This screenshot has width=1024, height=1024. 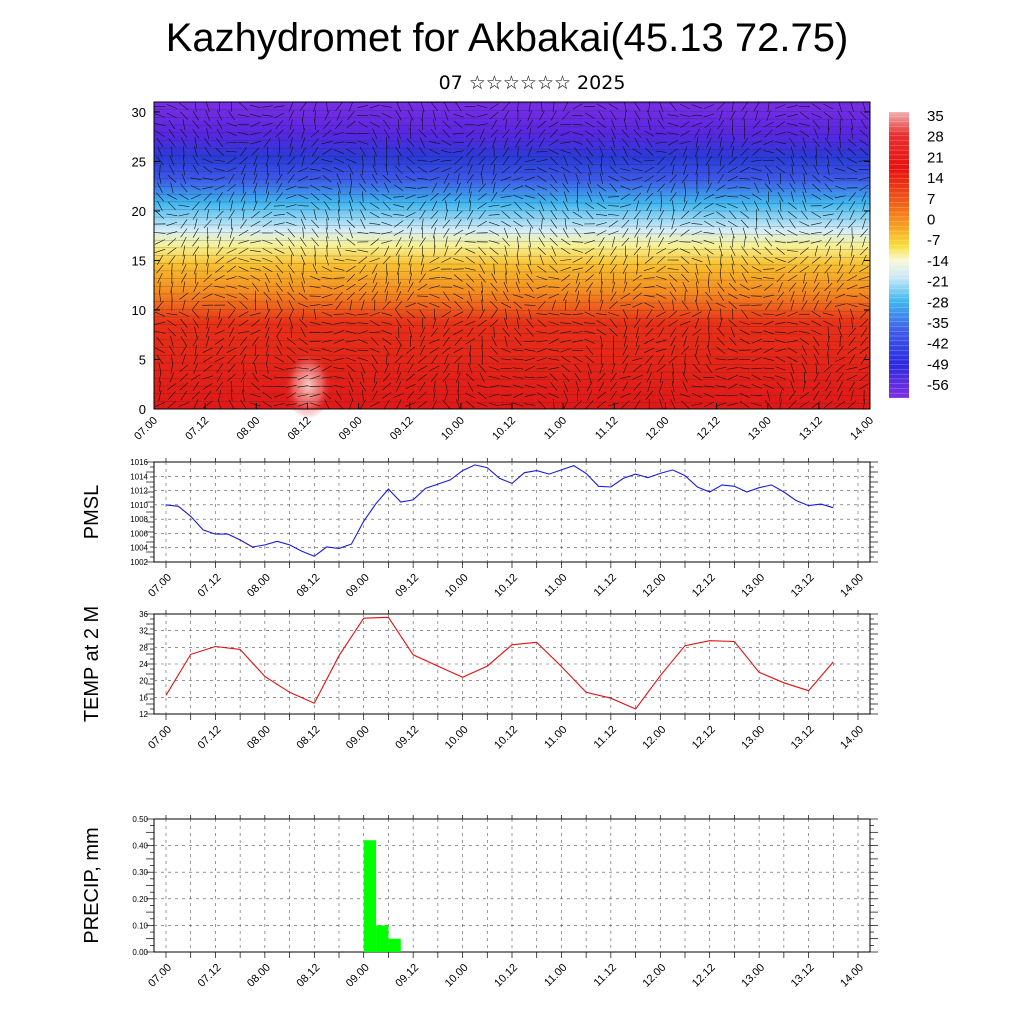 I want to click on colorbar-label: 35, so click(x=935, y=116).